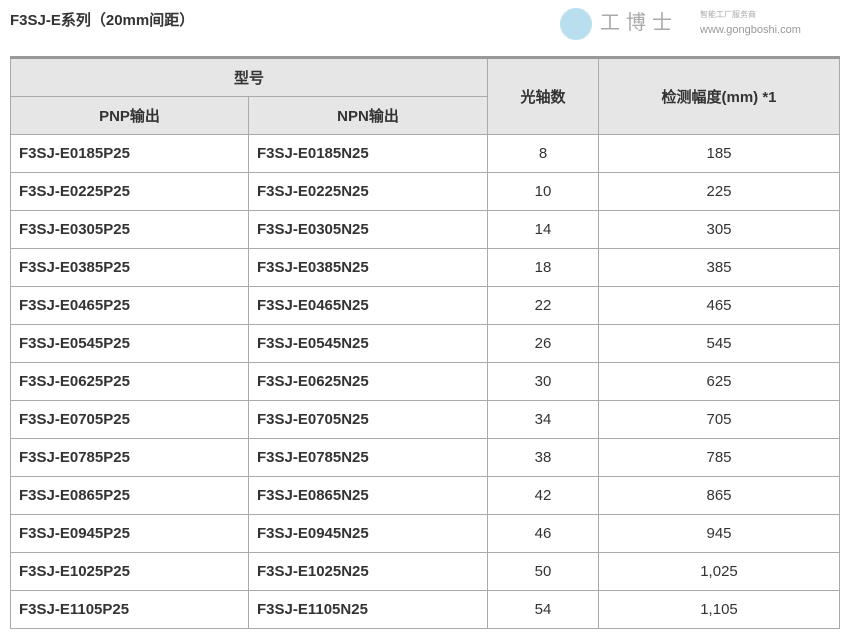 The image size is (851, 640). What do you see at coordinates (368, 153) in the screenshot?
I see `npn-model: F3SJ-E0185N25` at bounding box center [368, 153].